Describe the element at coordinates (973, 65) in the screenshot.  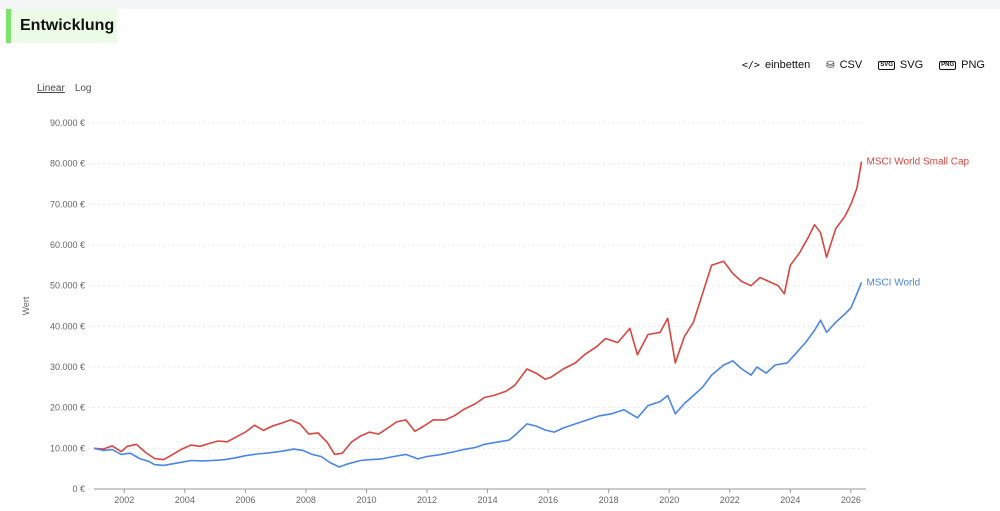
I see `png-label: PNG` at that location.